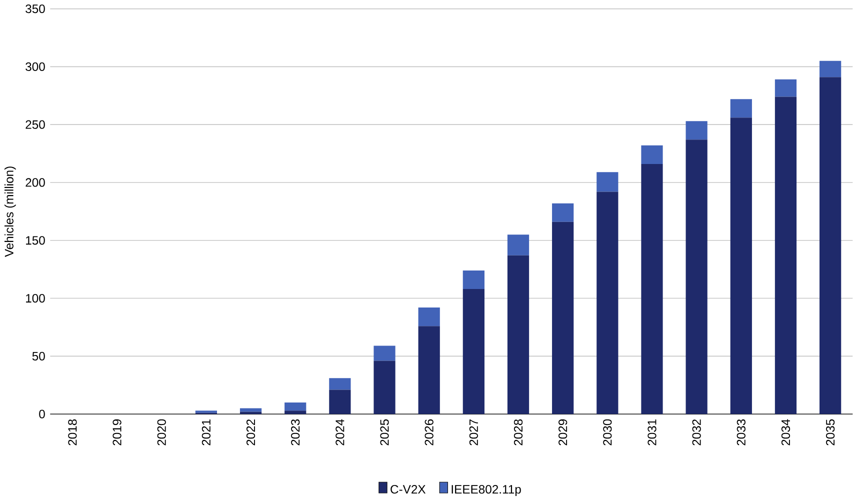  I want to click on legend-label: IEEE802.11p, so click(486, 490).